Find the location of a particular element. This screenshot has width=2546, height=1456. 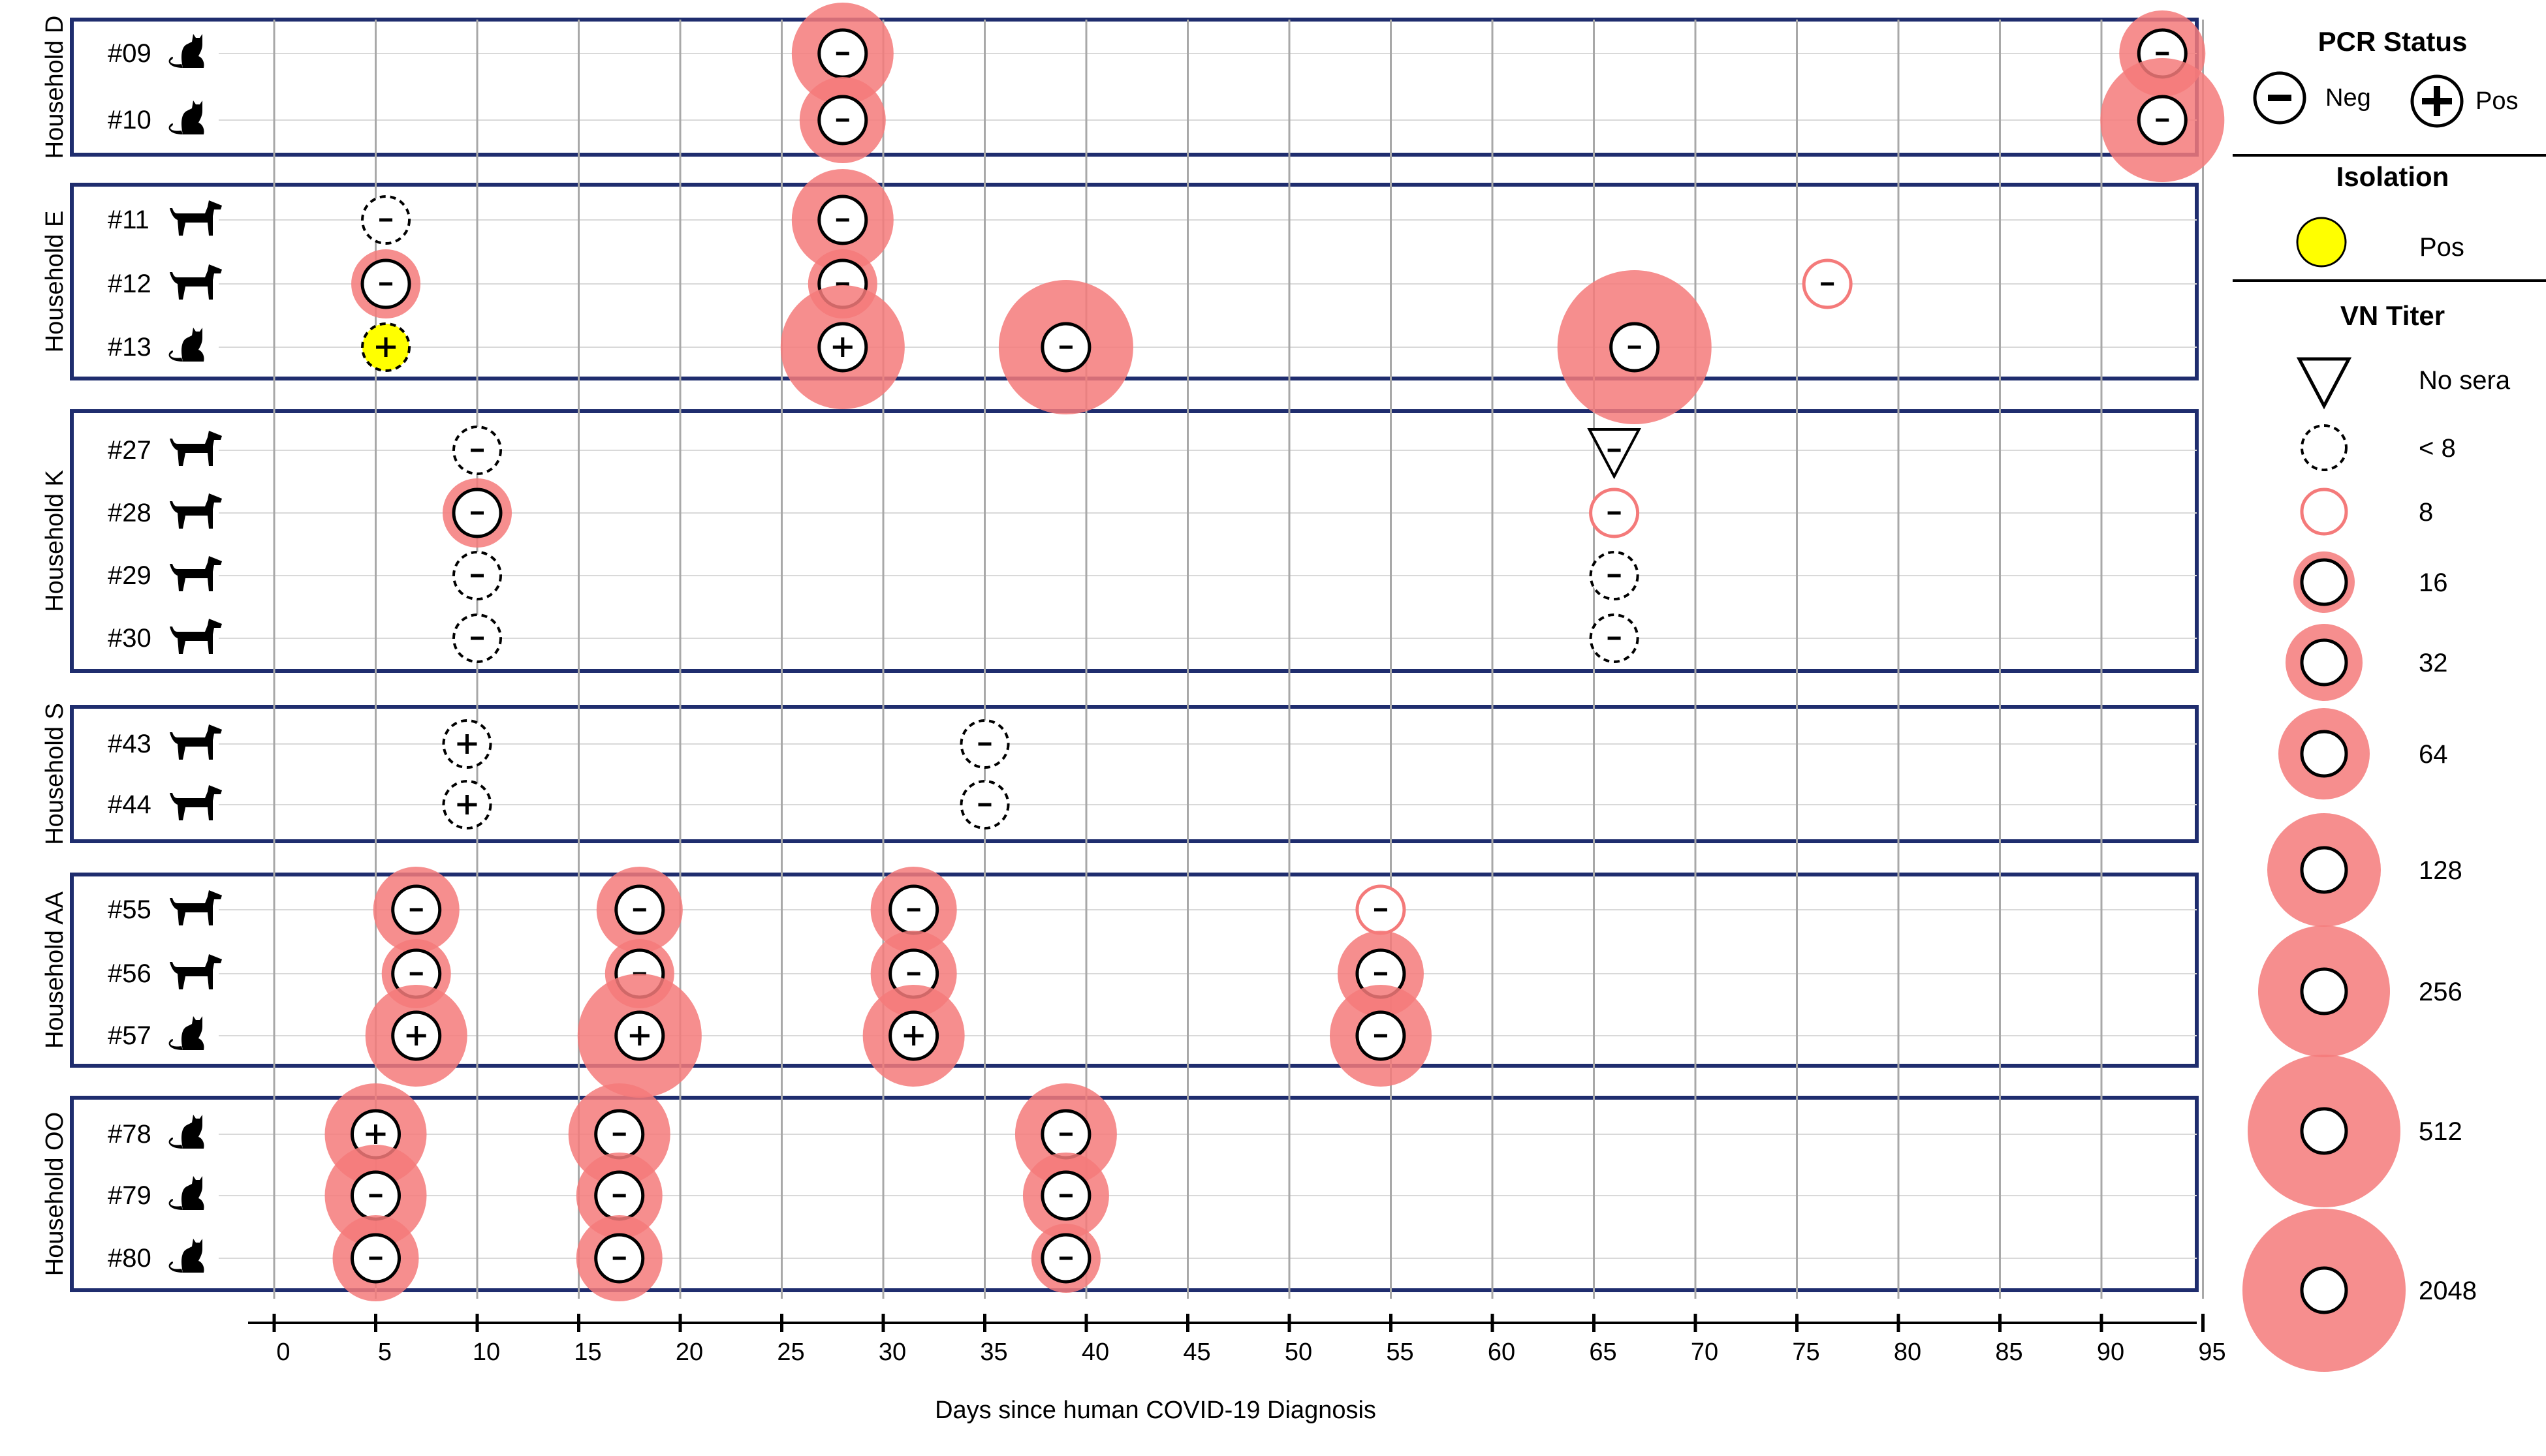

legend-titer-label: 64 is located at coordinates (2433, 754).